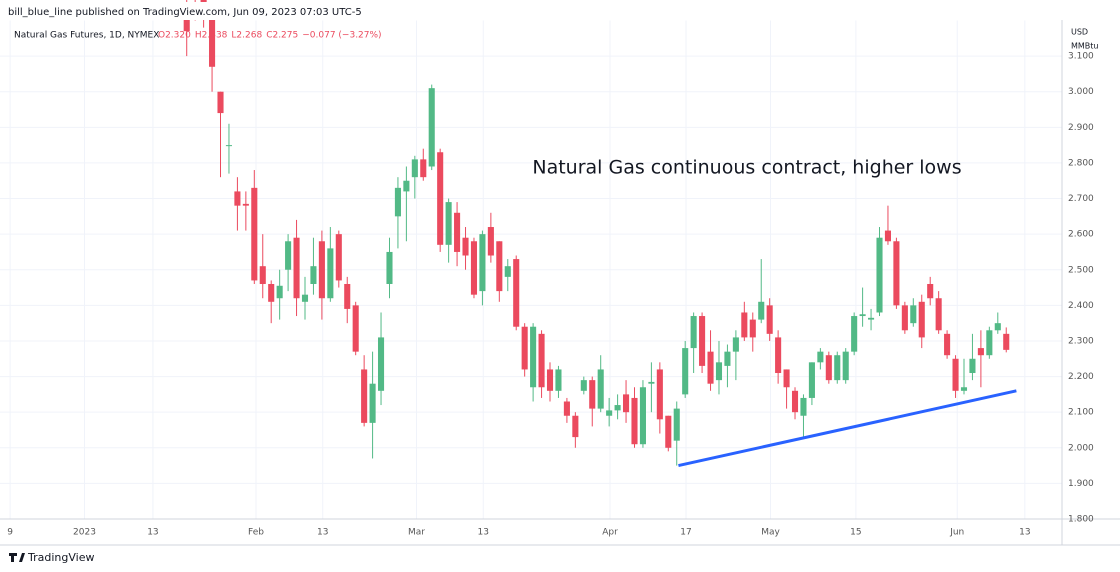  Describe the element at coordinates (1081, 413) in the screenshot. I see `y-tick-label: 2.100` at that location.